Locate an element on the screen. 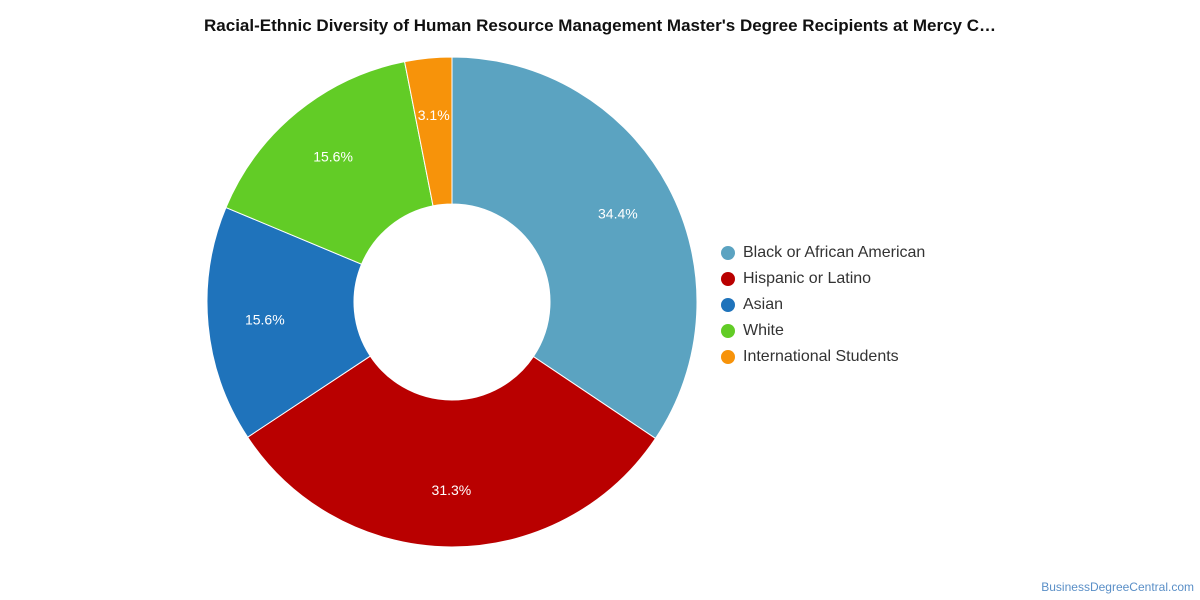 The width and height of the screenshot is (1200, 600). slice-asian is located at coordinates (288, 322).